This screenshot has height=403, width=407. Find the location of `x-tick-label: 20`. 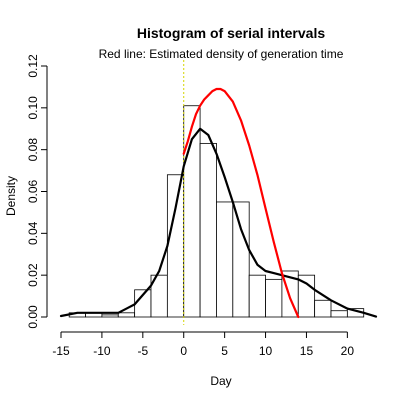

x-tick-label: 20 is located at coordinates (348, 351).